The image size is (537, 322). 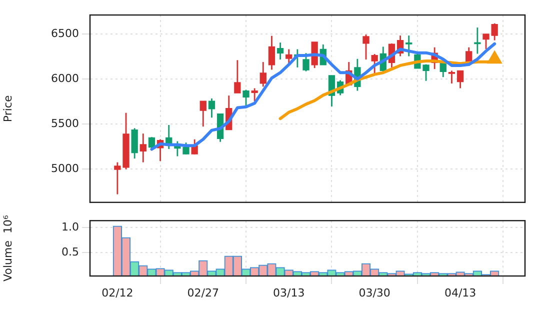 What do you see at coordinates (65, 168) in the screenshot?
I see `y-tick-label: 5000` at bounding box center [65, 168].